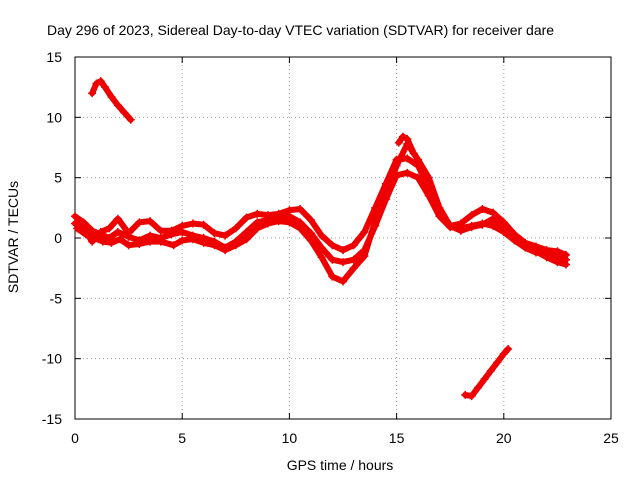  I want to click on x-tick-label: 20, so click(504, 438).